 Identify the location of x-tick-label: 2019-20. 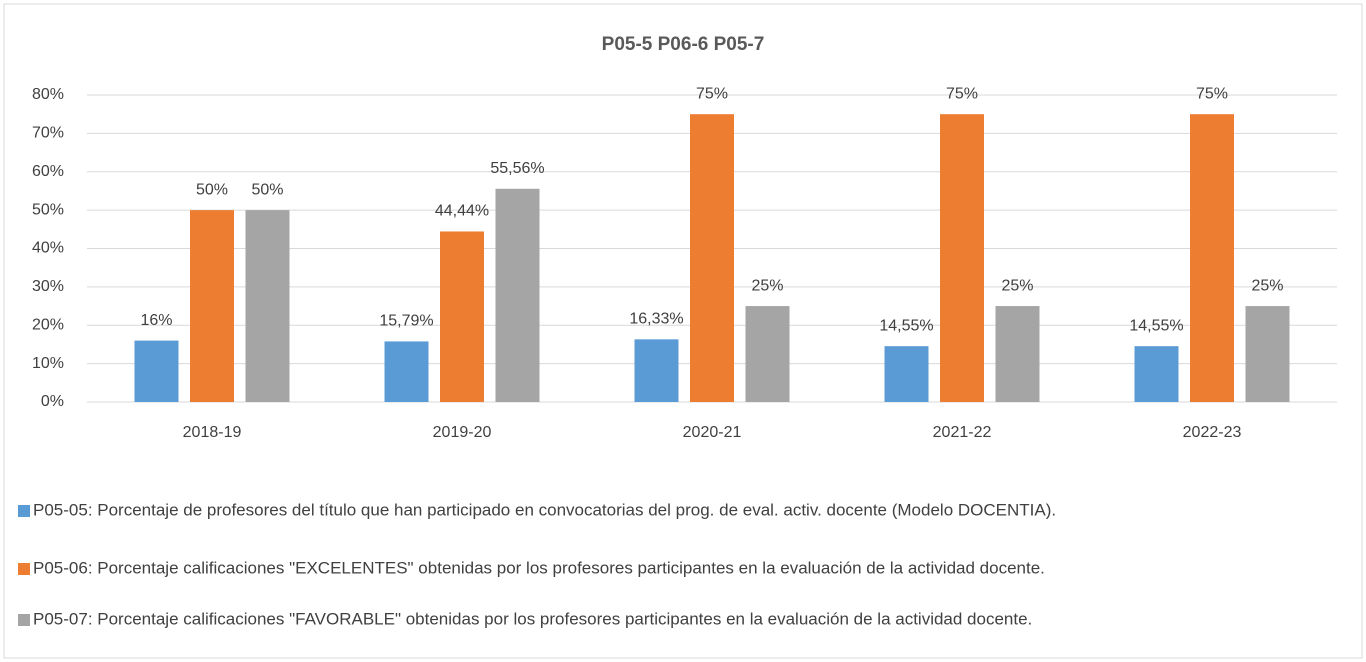
(462, 432).